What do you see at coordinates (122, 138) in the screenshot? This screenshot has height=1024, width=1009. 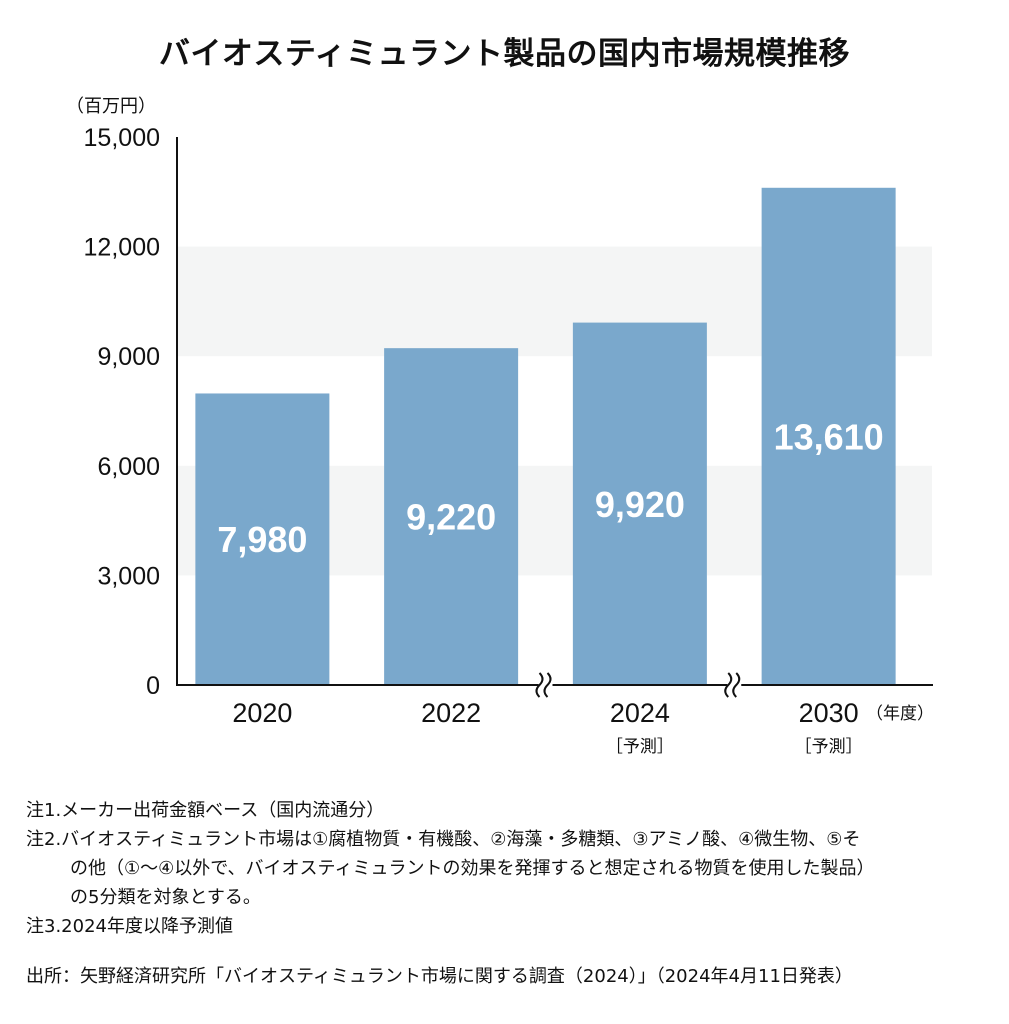 I see `y-tick-label: 15,000` at bounding box center [122, 138].